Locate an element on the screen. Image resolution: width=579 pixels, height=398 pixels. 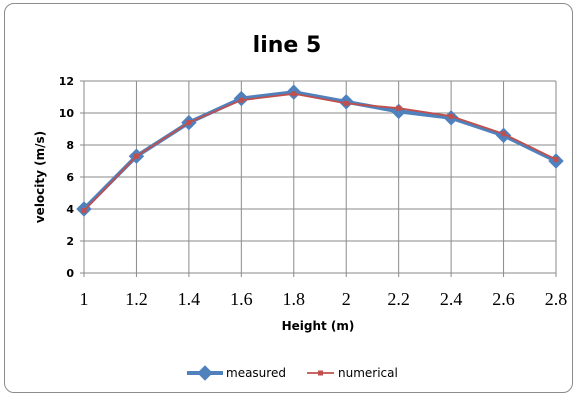
y-tick-label: 0 is located at coordinates (70, 273).